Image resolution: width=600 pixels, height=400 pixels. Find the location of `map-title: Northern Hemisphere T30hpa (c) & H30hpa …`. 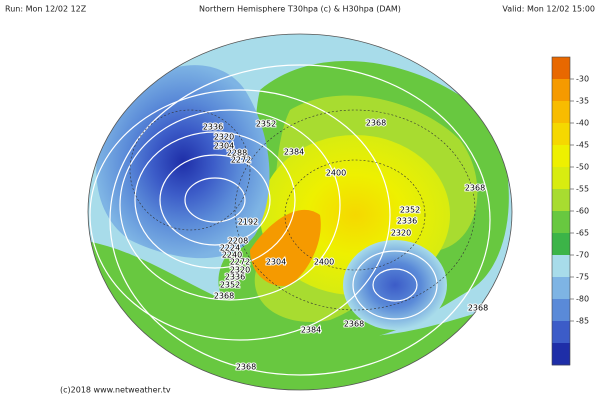

map-title: Northern Hemisphere T30hpa (c) & H30hpa … is located at coordinates (300, 9).